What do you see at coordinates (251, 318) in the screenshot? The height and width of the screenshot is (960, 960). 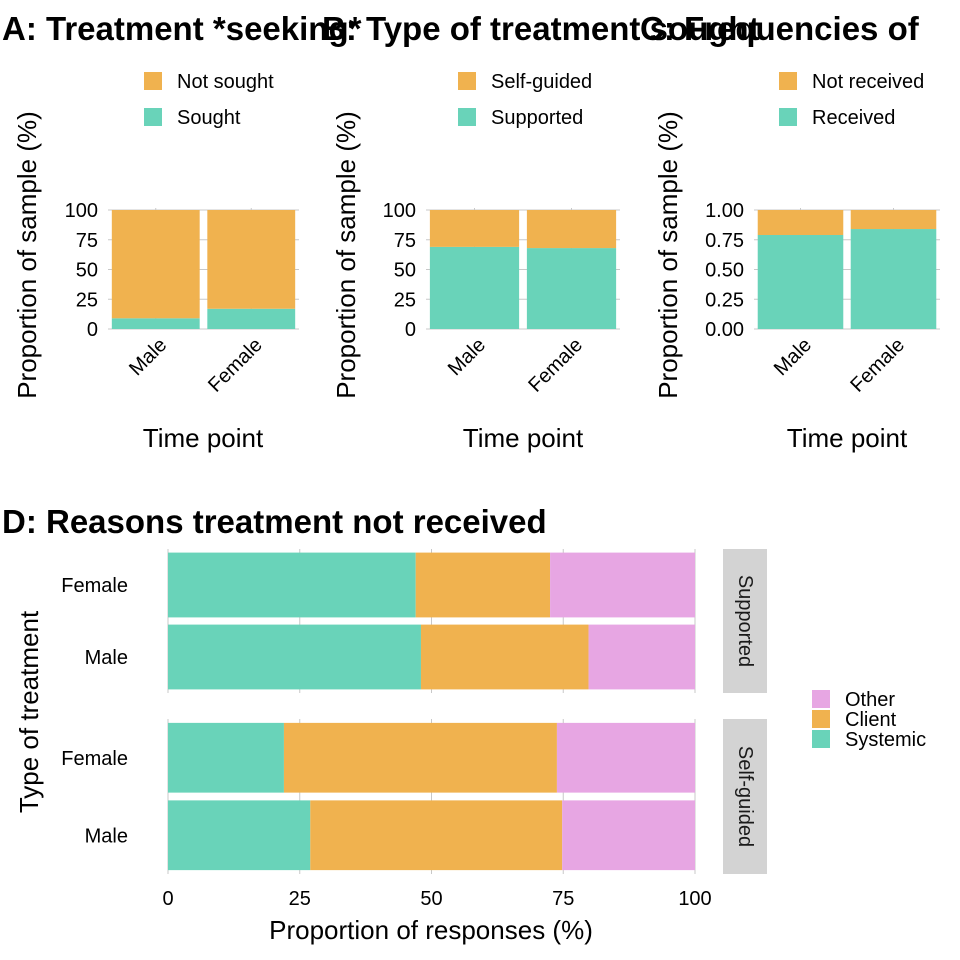 I see `bar-sought-female` at bounding box center [251, 318].